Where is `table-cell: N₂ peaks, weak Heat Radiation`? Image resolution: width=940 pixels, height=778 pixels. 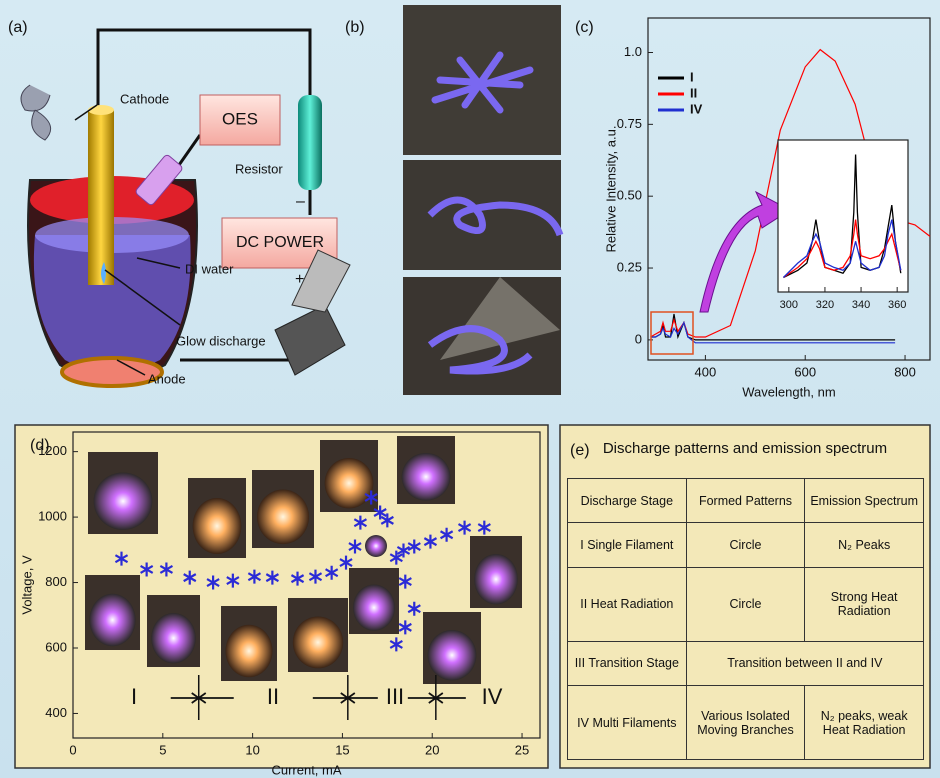
table-cell: N₂ peaks, weak Heat Radiation is located at coordinates (864, 722).